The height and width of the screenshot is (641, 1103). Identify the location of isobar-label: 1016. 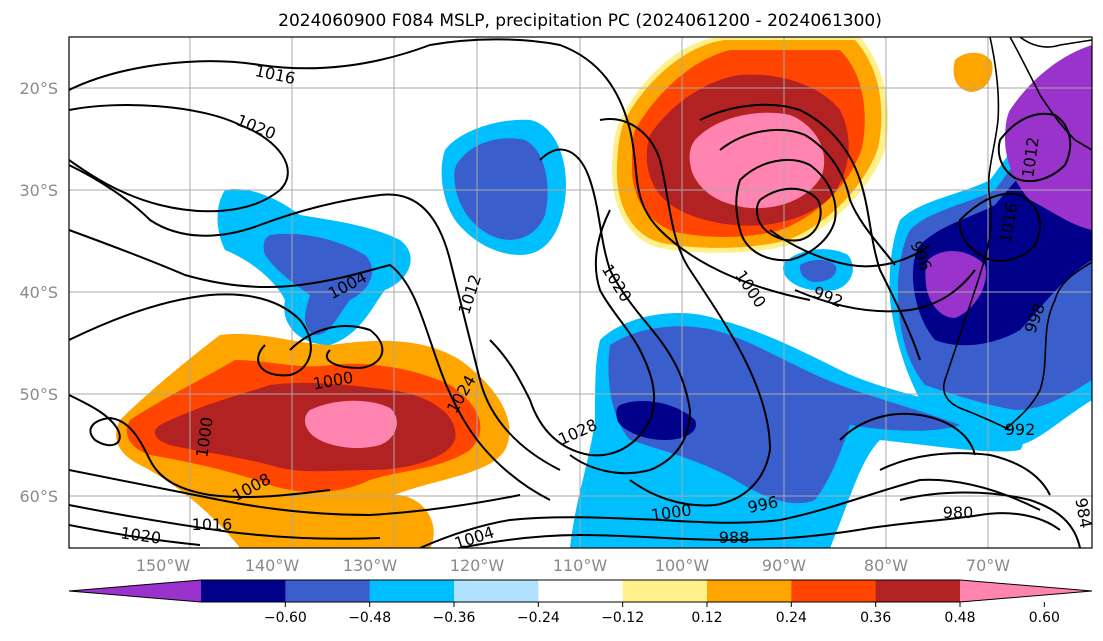
(212, 524).